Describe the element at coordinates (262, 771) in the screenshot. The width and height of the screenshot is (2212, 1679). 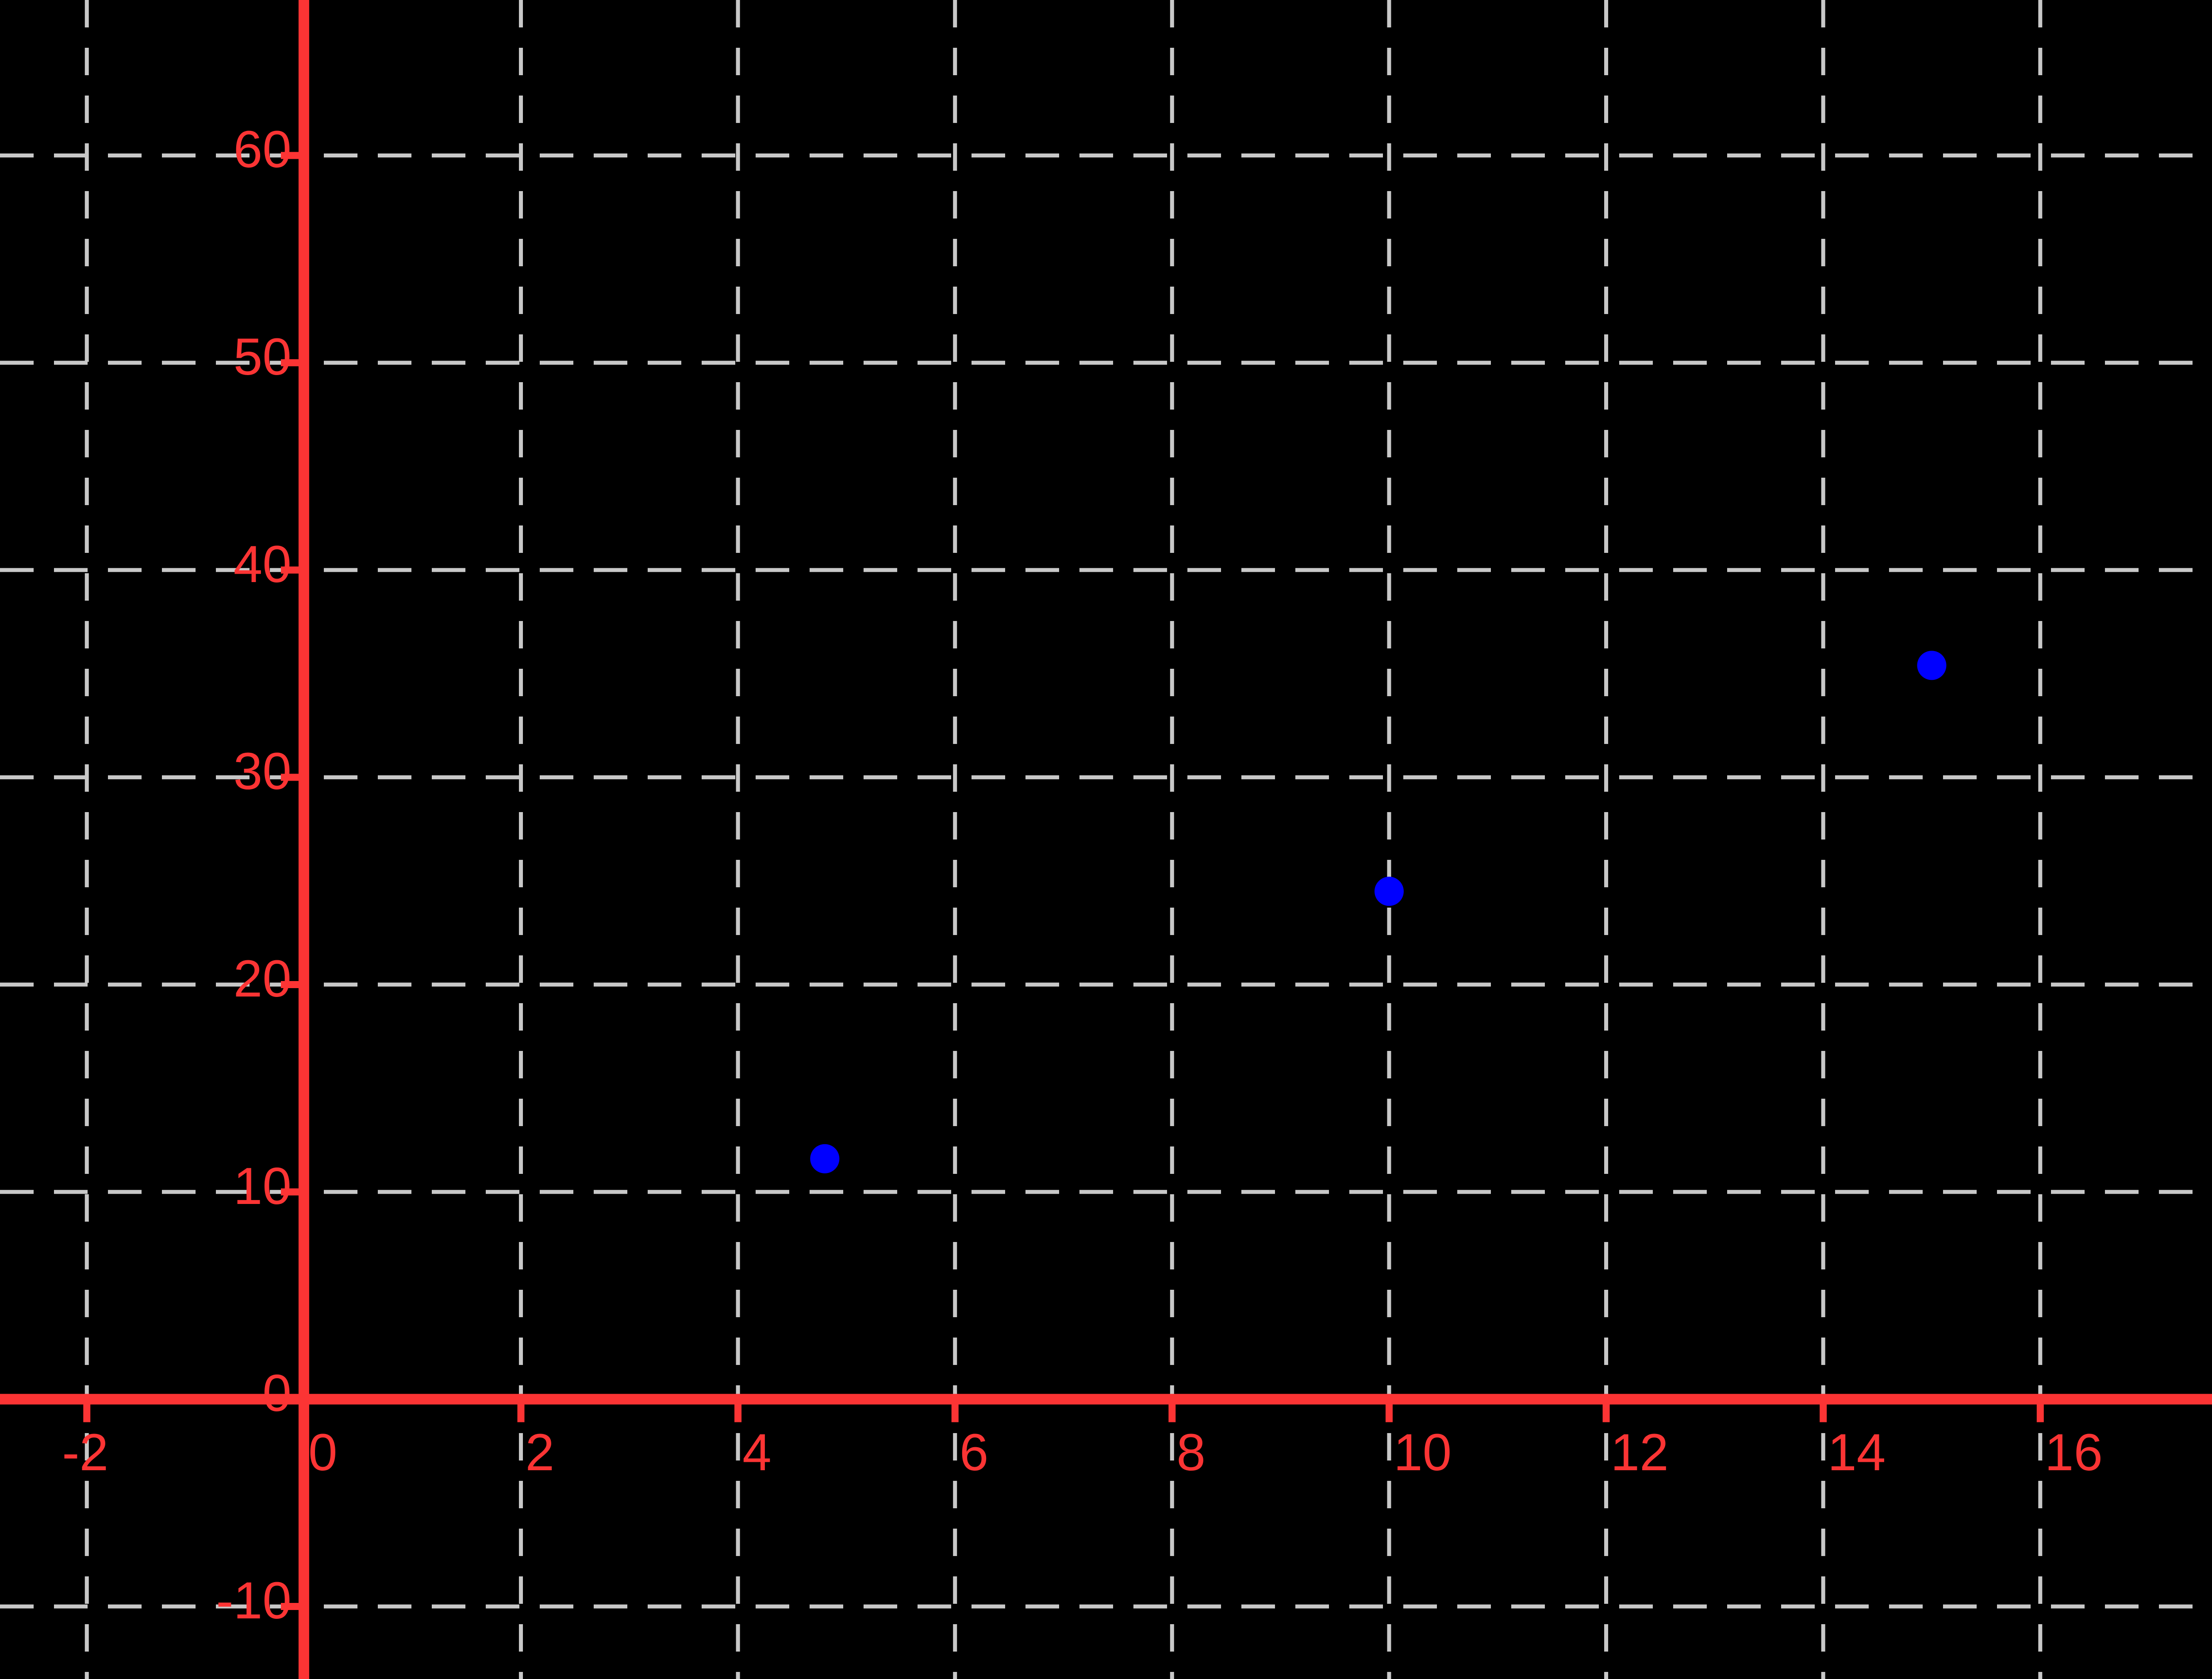
I see `y-tick-label: 30` at that location.